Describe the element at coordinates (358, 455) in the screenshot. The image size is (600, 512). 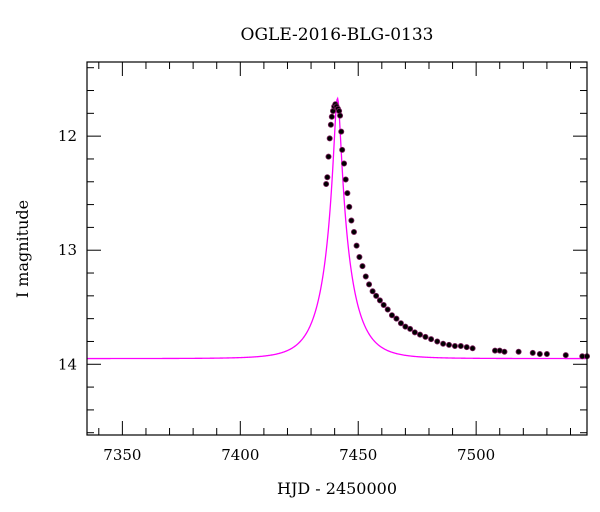
I see `x-tick-label: 7450` at that location.